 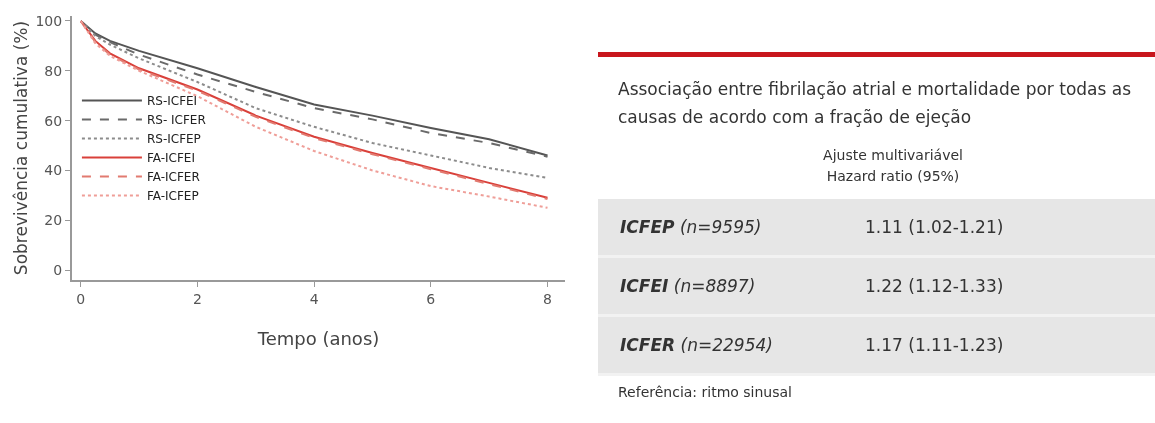 What do you see at coordinates (705, 392) in the screenshot?
I see `text: Referência: ritmo sinusal` at bounding box center [705, 392].